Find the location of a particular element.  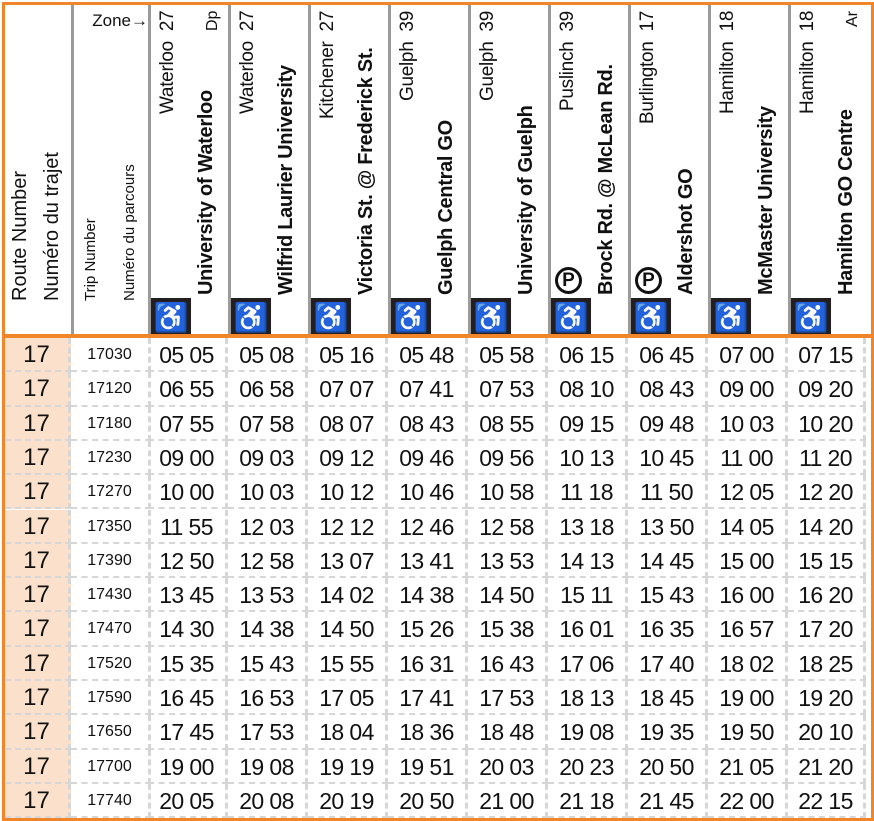

stop-header: Hamilton 18 McMaster University ♿ is located at coordinates (749, 169).